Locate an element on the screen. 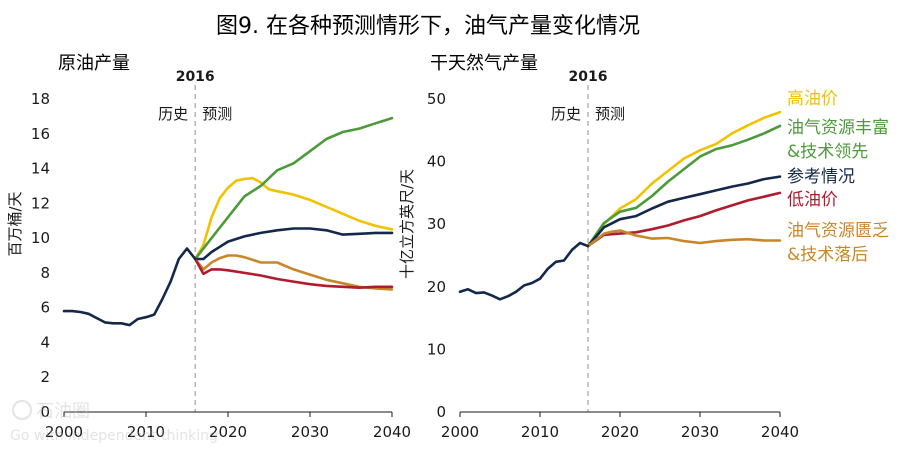  oil-y-tick-label: 16 is located at coordinates (40, 134).